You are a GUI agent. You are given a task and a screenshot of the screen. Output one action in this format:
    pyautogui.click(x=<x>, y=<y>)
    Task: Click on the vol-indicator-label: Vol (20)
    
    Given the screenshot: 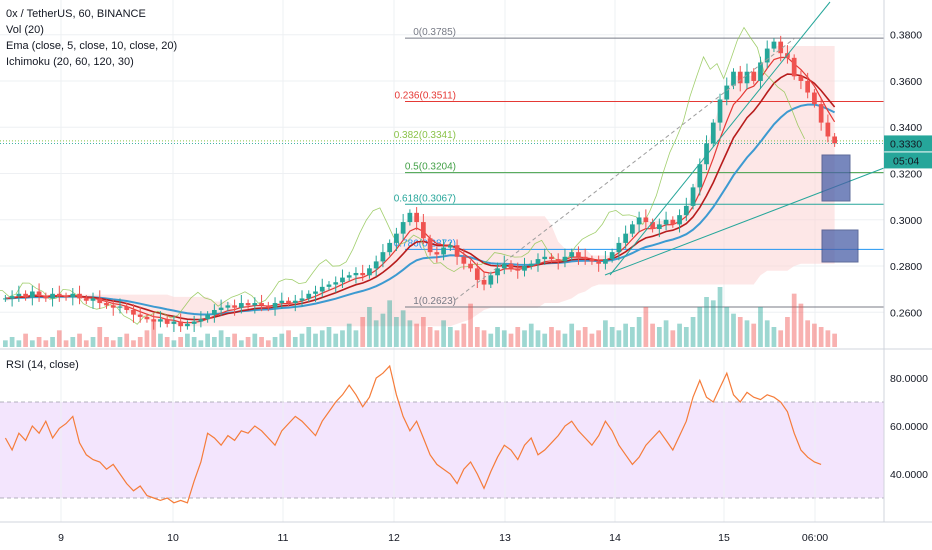 What is the action you would take?
    pyautogui.click(x=25, y=30)
    